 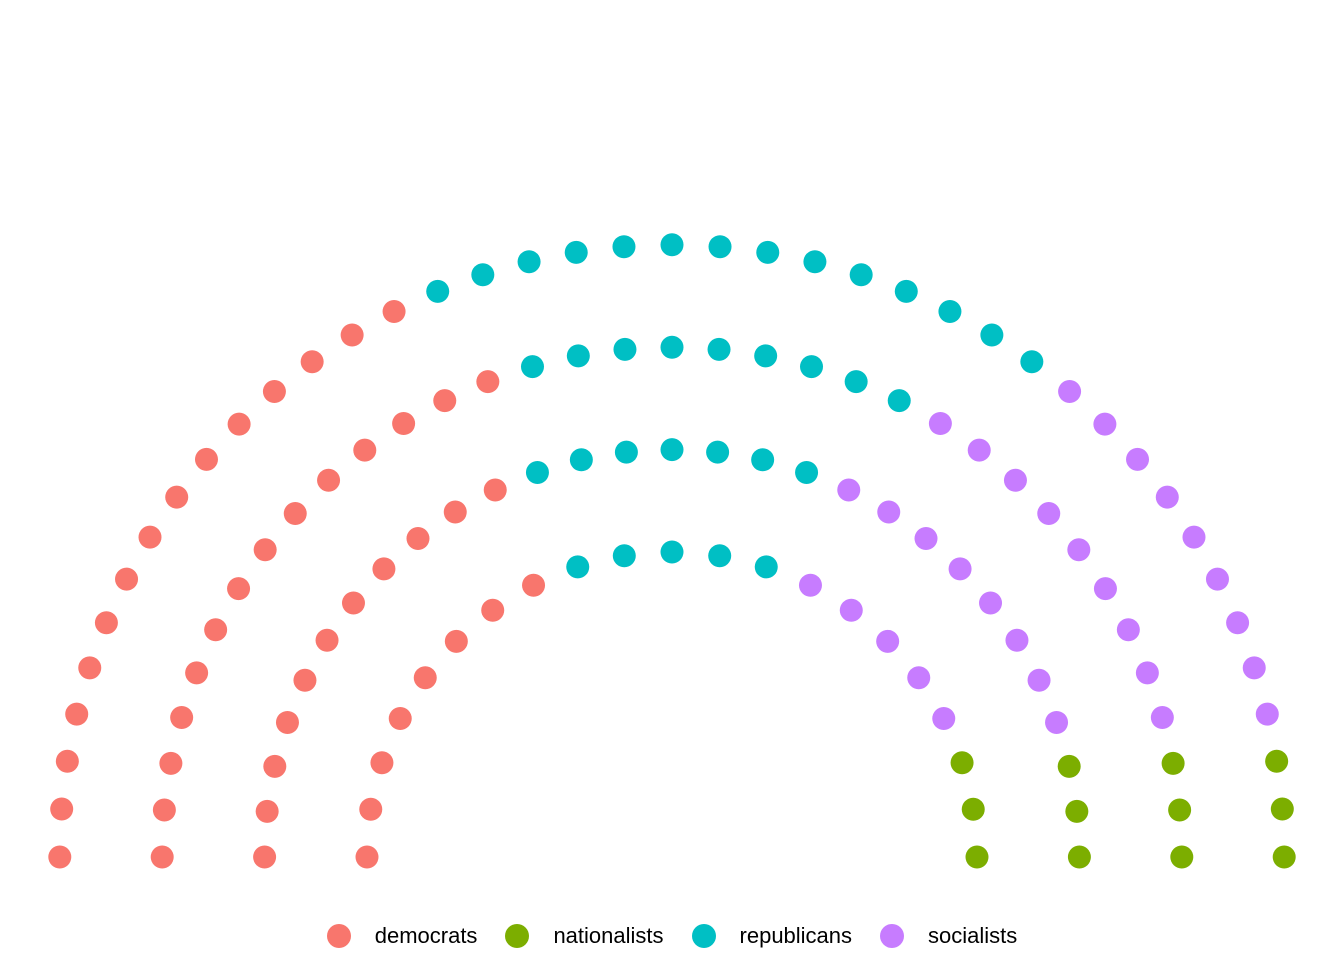 I want to click on legend-label: democrats, so click(x=426, y=935).